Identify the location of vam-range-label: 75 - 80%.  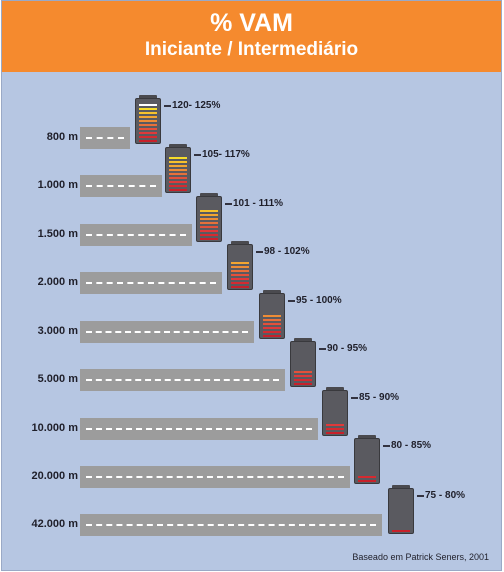
(445, 495).